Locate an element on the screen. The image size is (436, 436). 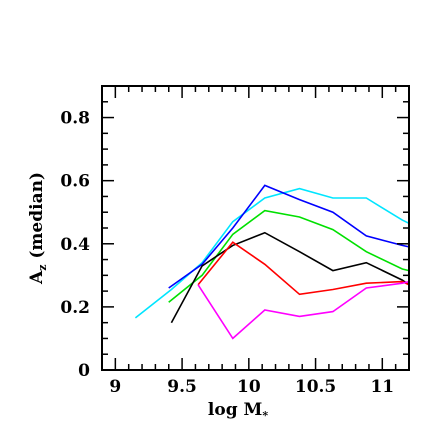
y-tick-label: 0.2 is located at coordinates (75, 308).